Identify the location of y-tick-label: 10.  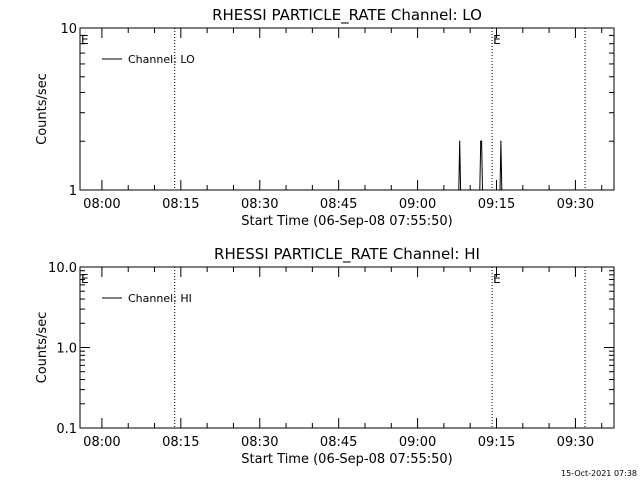
(68, 29).